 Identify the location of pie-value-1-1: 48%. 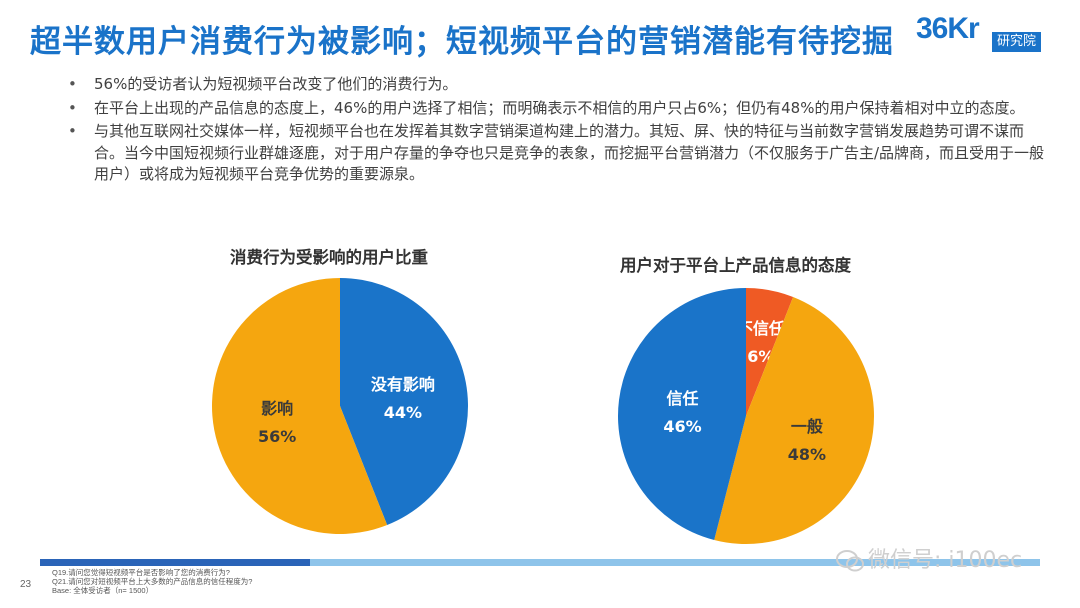
(807, 454).